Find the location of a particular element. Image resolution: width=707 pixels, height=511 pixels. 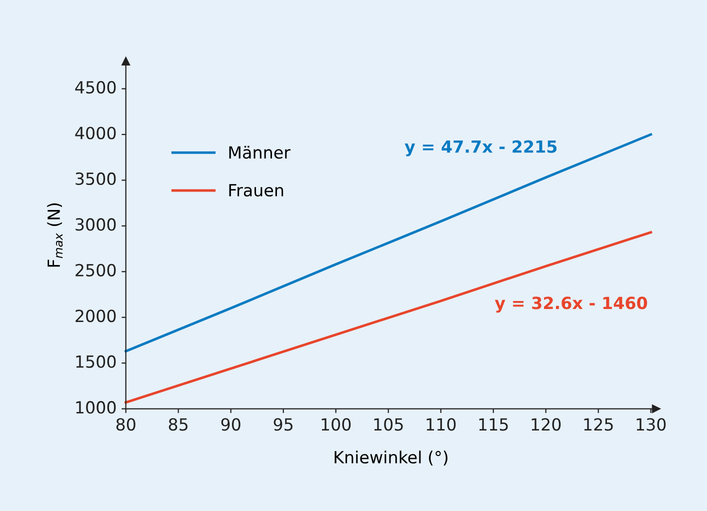

y-tick-label: 4000 is located at coordinates (95, 133).